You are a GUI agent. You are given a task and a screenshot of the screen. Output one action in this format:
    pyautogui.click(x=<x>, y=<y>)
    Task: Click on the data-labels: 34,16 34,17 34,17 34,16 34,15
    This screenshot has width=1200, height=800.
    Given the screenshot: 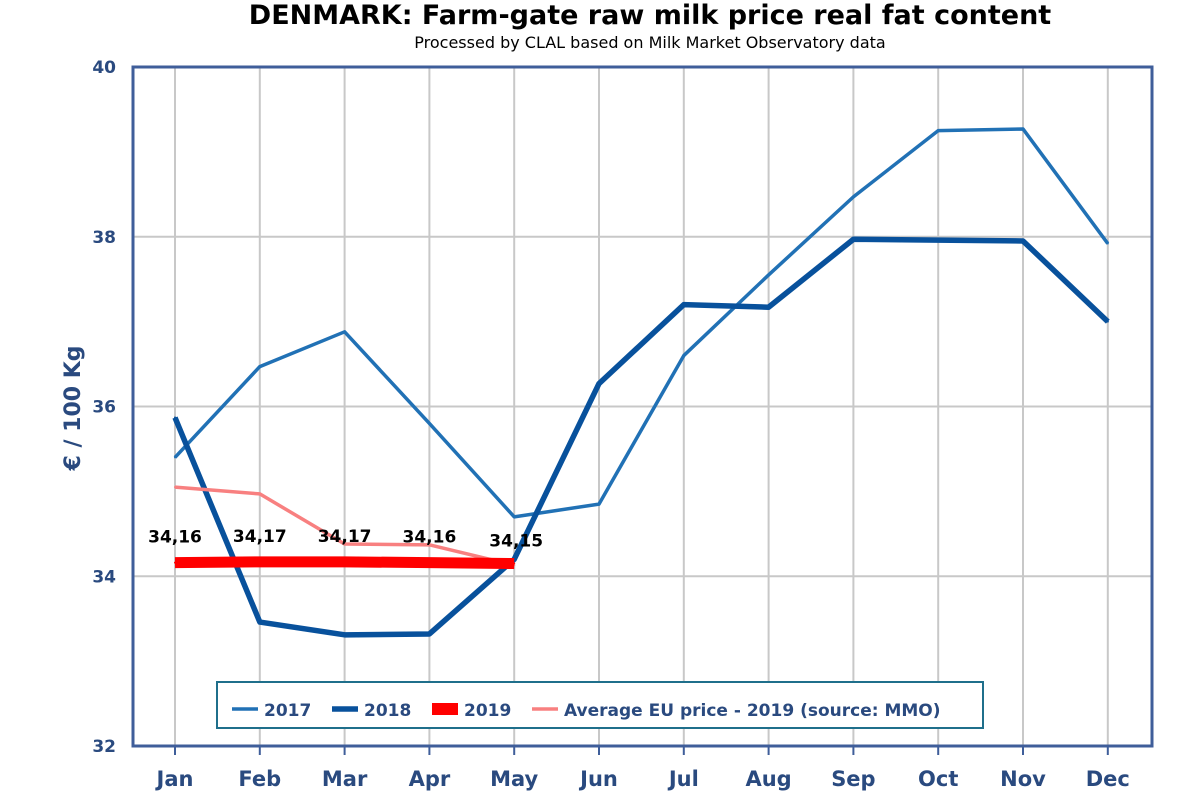 What is the action you would take?
    pyautogui.click(x=345, y=539)
    